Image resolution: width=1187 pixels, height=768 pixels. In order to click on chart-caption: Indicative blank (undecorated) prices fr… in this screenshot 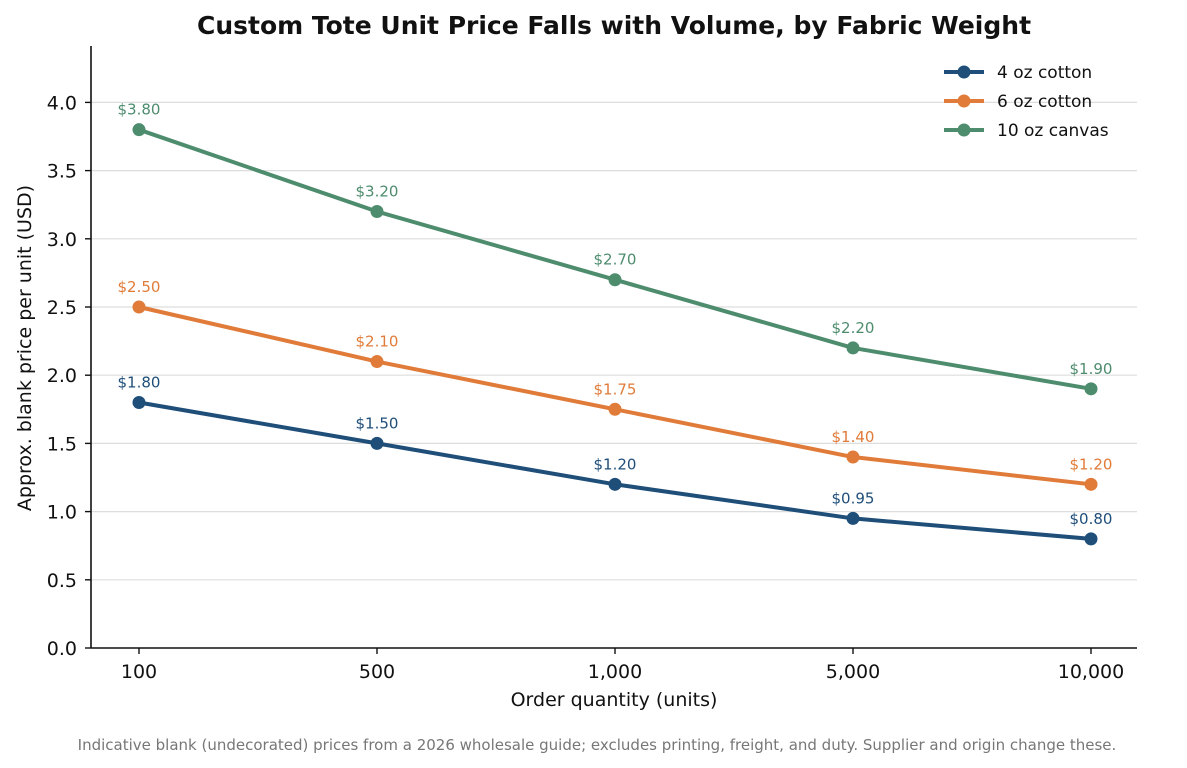, I will do `click(597, 745)`.